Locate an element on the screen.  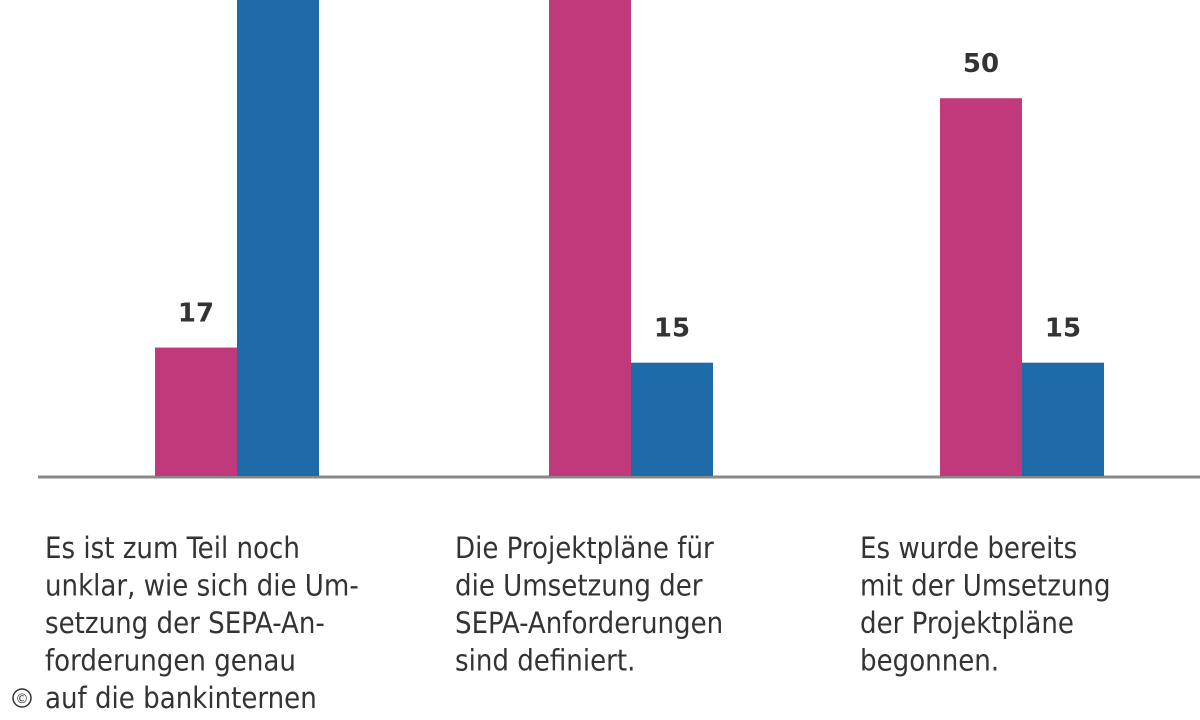
copyright: © is located at coordinates (22, 699).